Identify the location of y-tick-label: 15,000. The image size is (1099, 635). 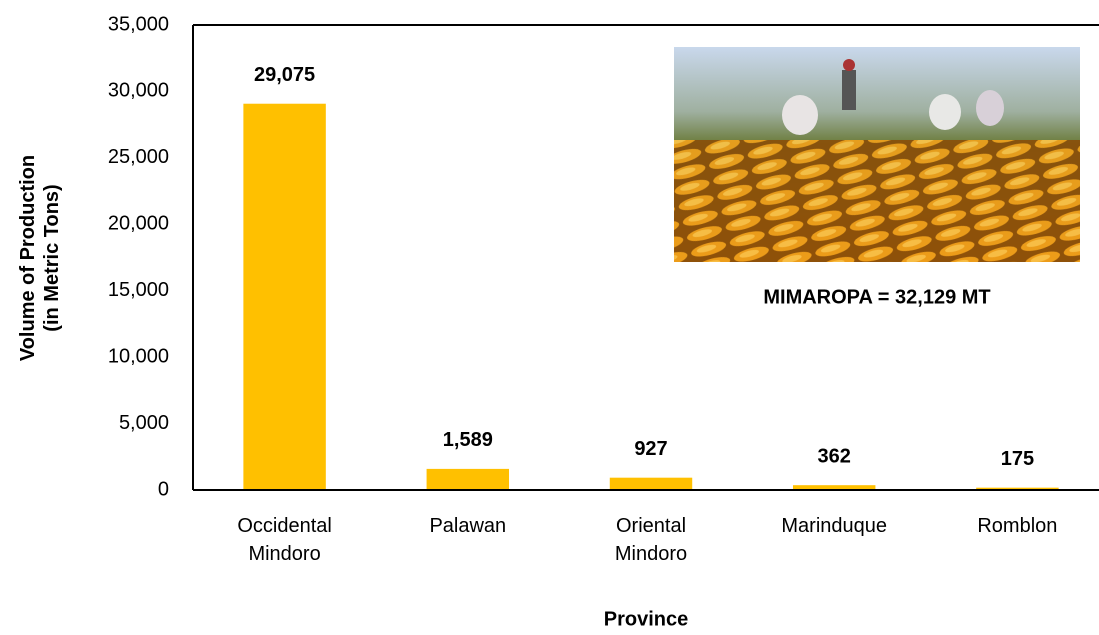
(138, 290).